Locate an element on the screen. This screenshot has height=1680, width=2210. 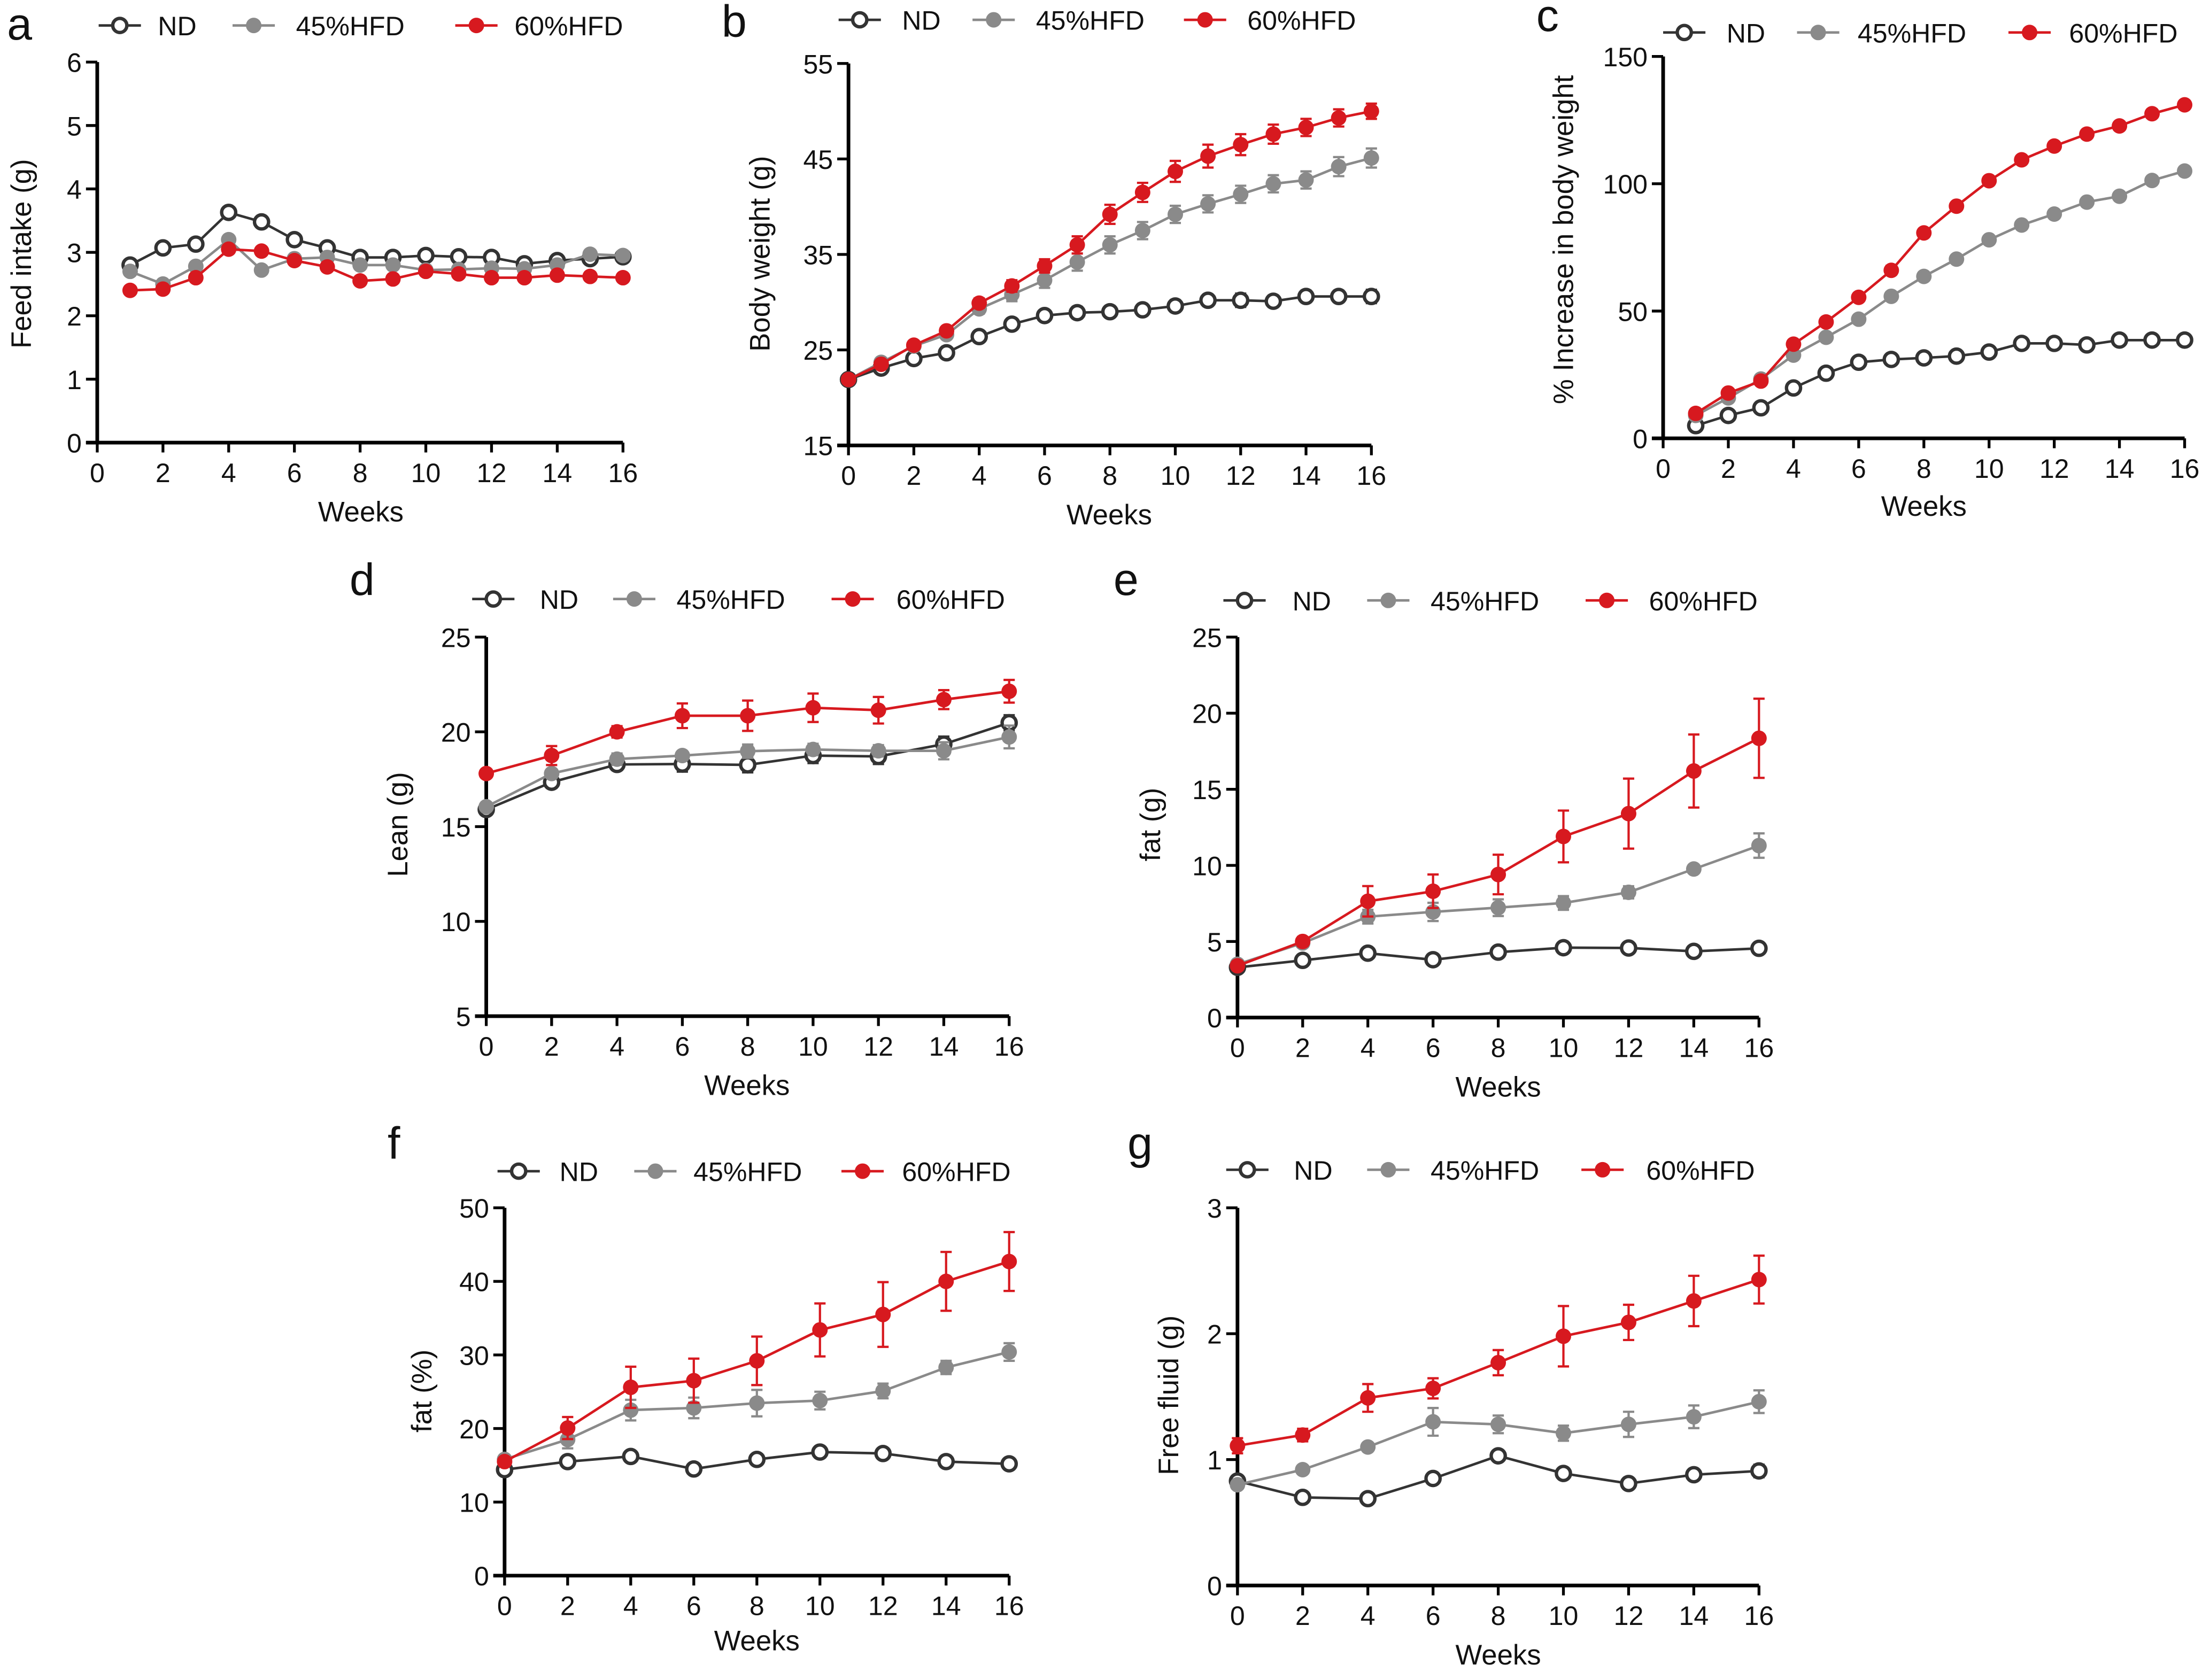
legend-label: 60%HFD is located at coordinates (951, 600).